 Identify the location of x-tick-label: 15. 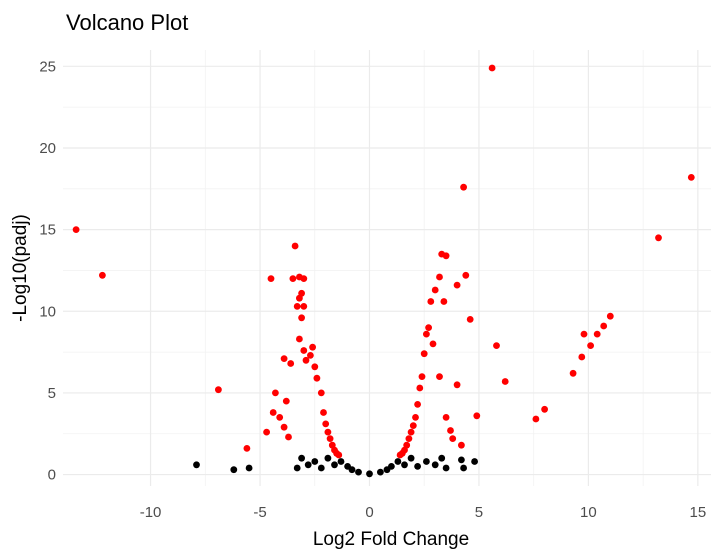
(698, 512).